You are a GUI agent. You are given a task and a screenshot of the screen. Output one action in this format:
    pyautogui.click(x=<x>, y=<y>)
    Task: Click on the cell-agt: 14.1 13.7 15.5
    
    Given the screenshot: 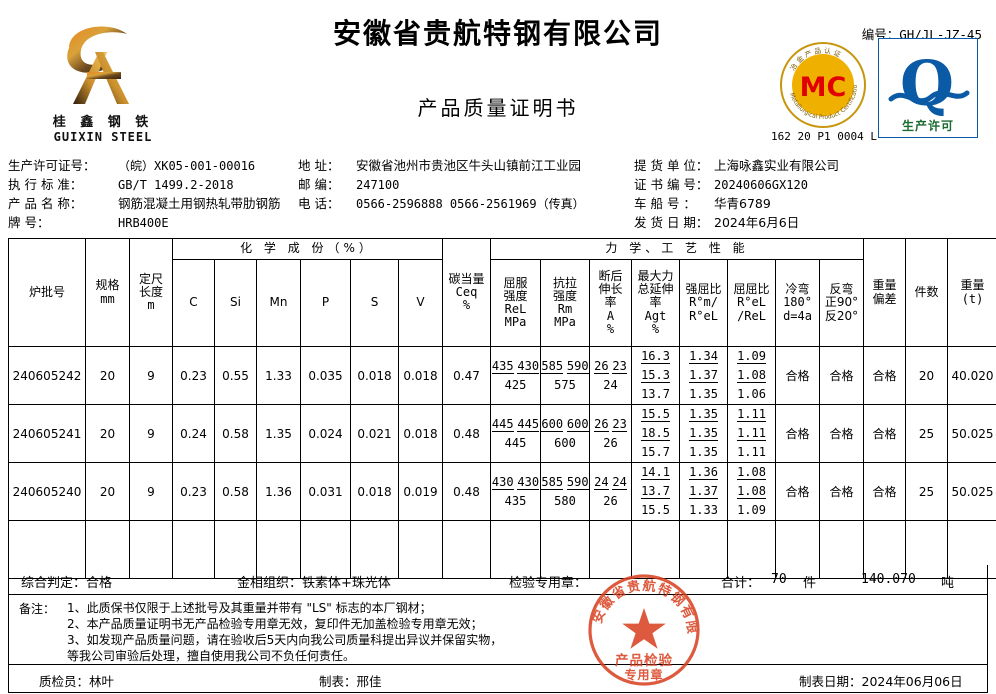 What is the action you would take?
    pyautogui.click(x=656, y=491)
    